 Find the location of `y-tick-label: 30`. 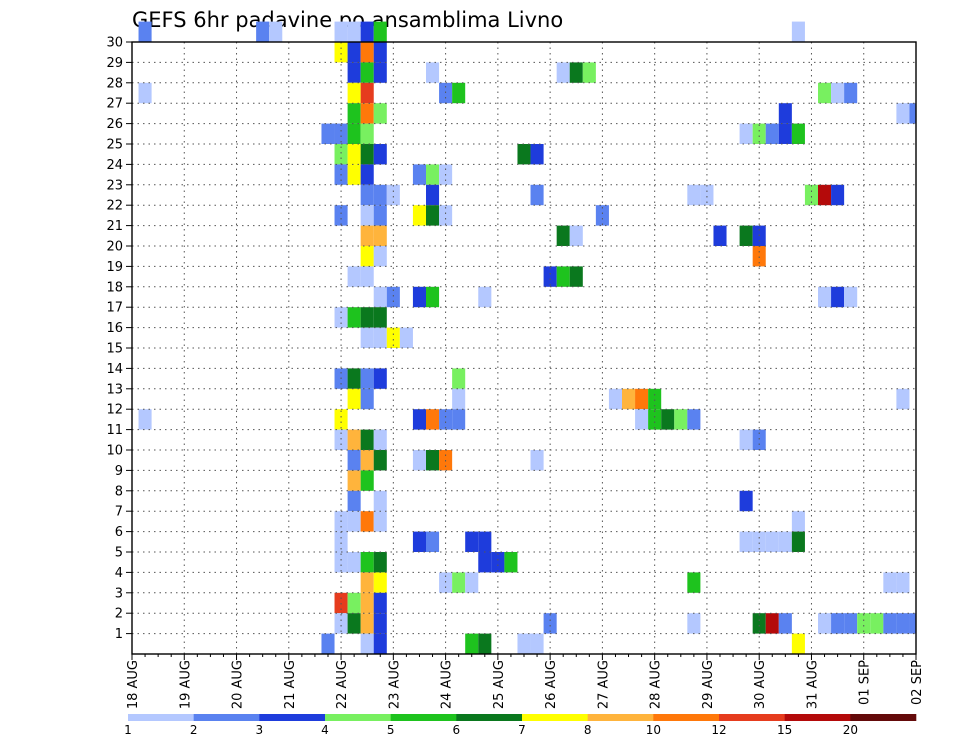

y-tick-label: 30 is located at coordinates (114, 43).